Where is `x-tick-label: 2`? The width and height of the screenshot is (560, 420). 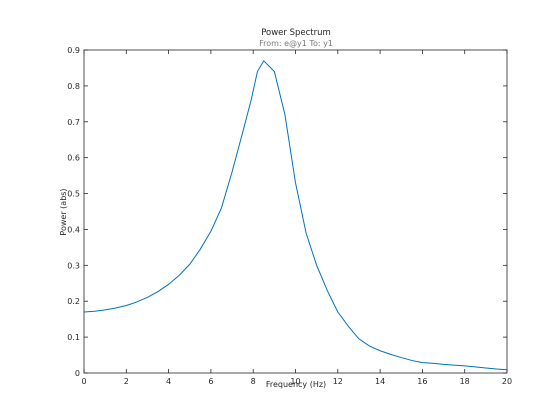 x-tick-label: 2 is located at coordinates (126, 381).